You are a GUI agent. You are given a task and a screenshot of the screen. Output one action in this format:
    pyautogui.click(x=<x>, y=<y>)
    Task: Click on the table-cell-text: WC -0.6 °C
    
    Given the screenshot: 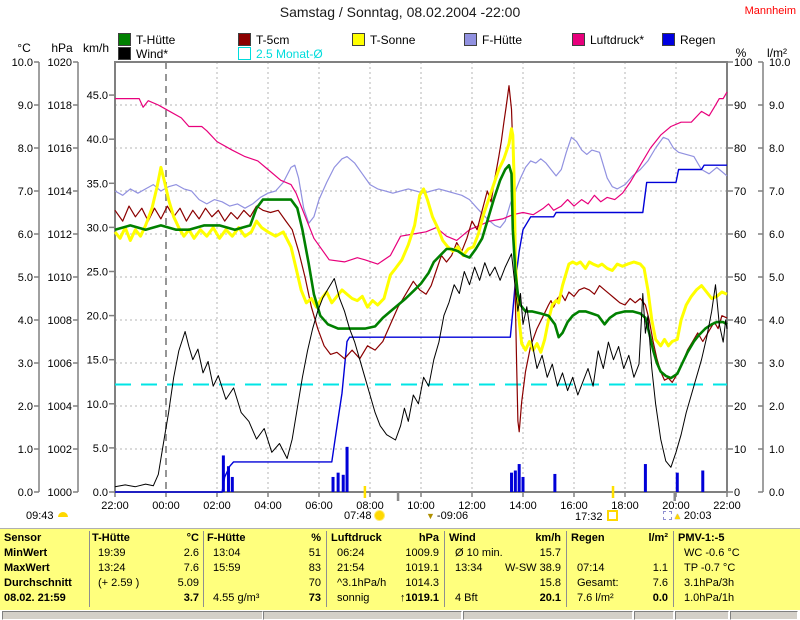 What is the action you would take?
    pyautogui.click(x=712, y=553)
    